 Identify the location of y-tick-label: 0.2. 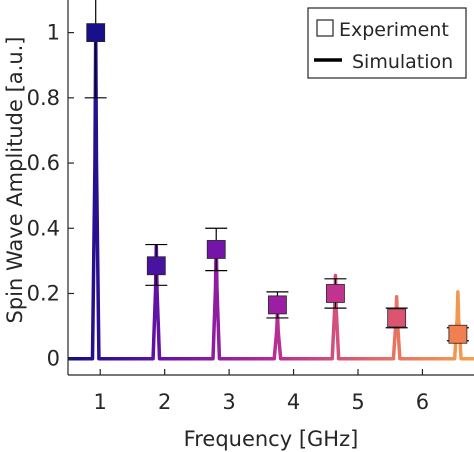
(43, 293).